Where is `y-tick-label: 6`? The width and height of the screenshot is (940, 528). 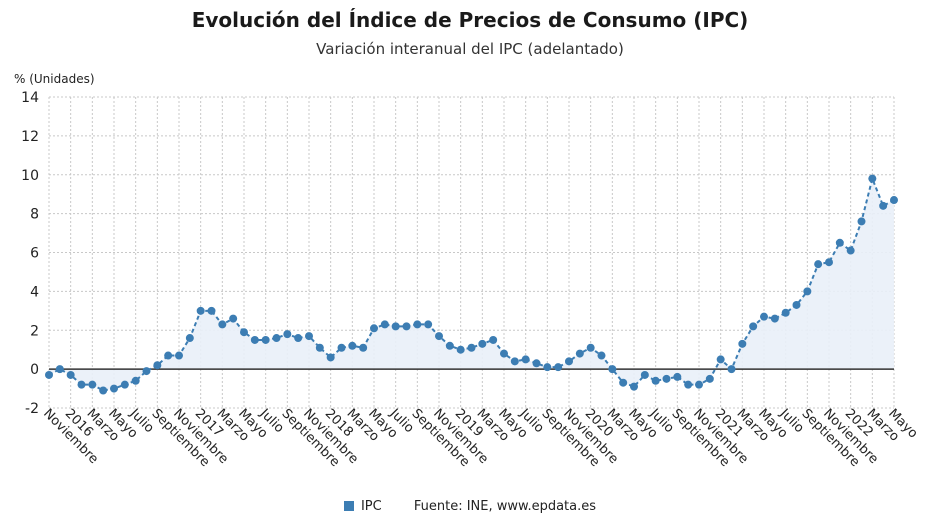 y-tick-label: 6 is located at coordinates (34, 254).